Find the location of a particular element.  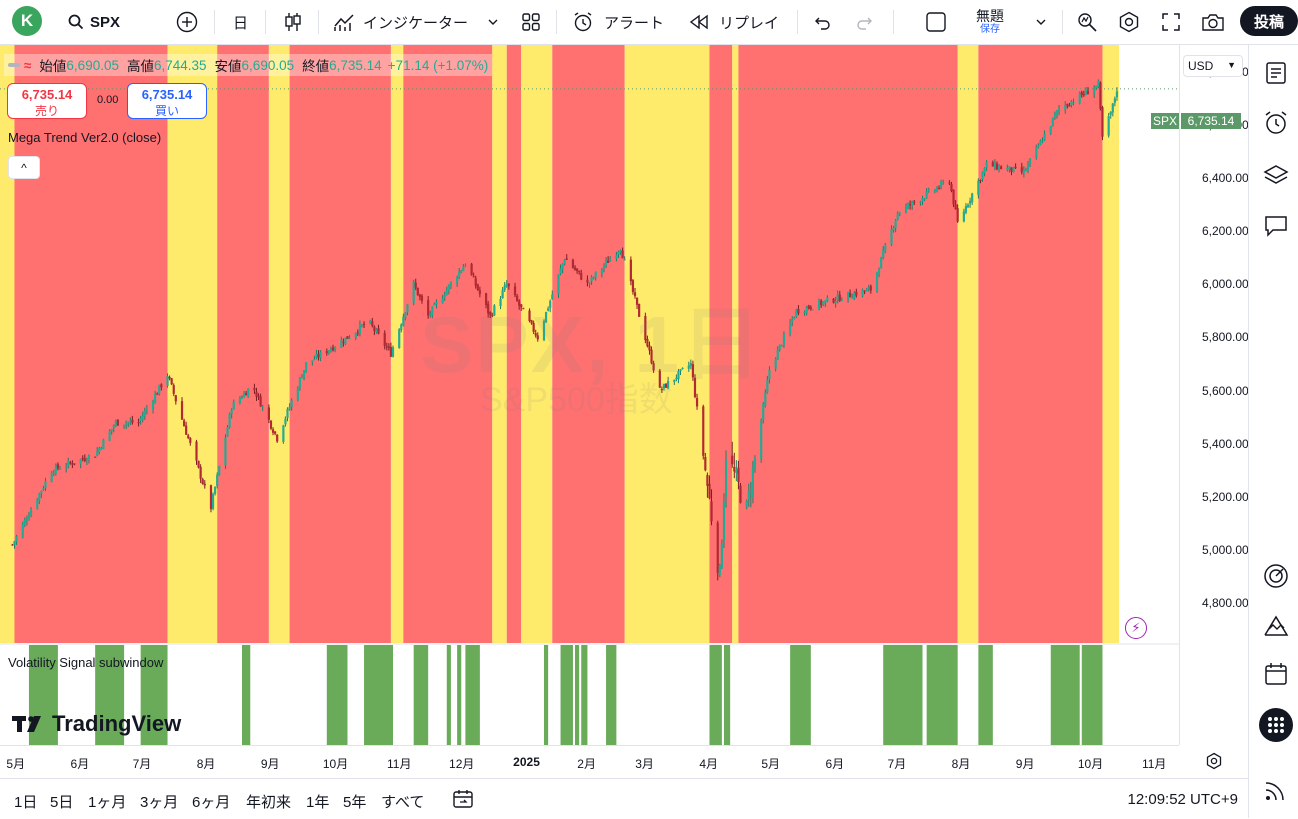

drawing-box-button is located at coordinates (936, 22).